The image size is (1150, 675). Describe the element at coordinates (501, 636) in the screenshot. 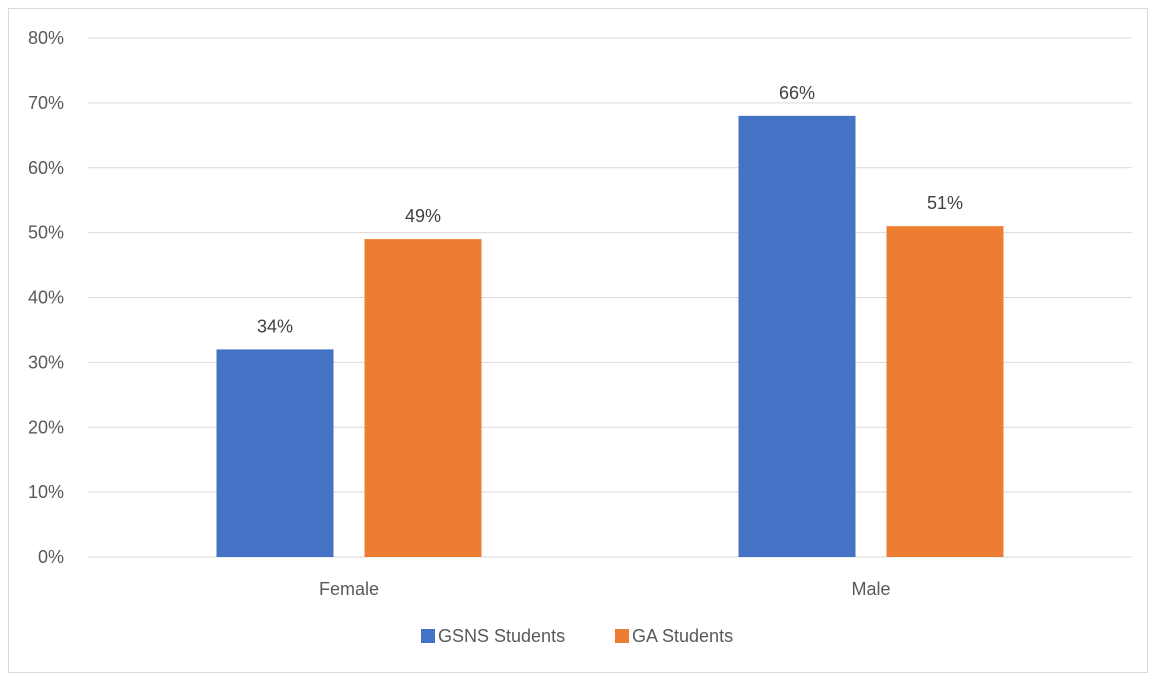

I see `legend-label: GSNS Students` at that location.